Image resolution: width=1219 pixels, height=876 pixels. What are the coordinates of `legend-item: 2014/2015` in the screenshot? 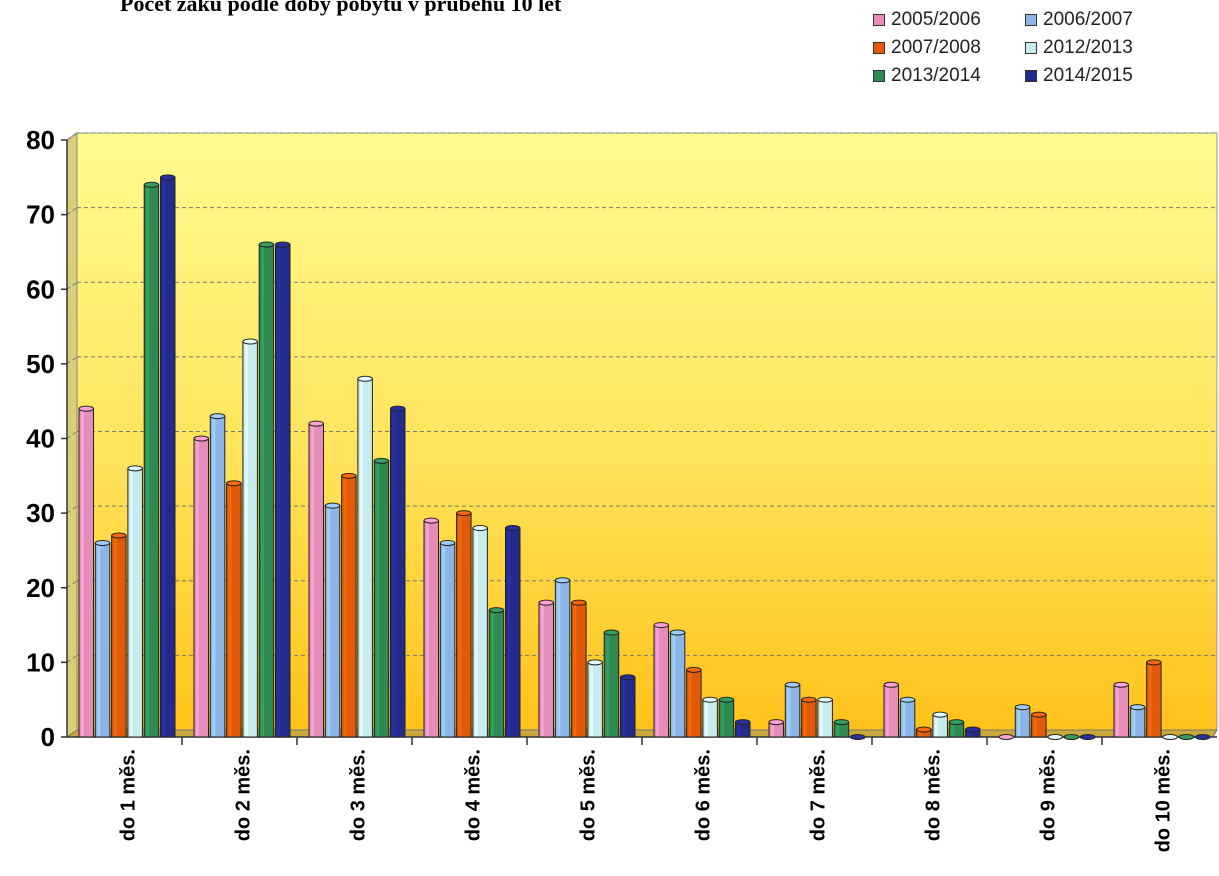 It's located at (1079, 76).